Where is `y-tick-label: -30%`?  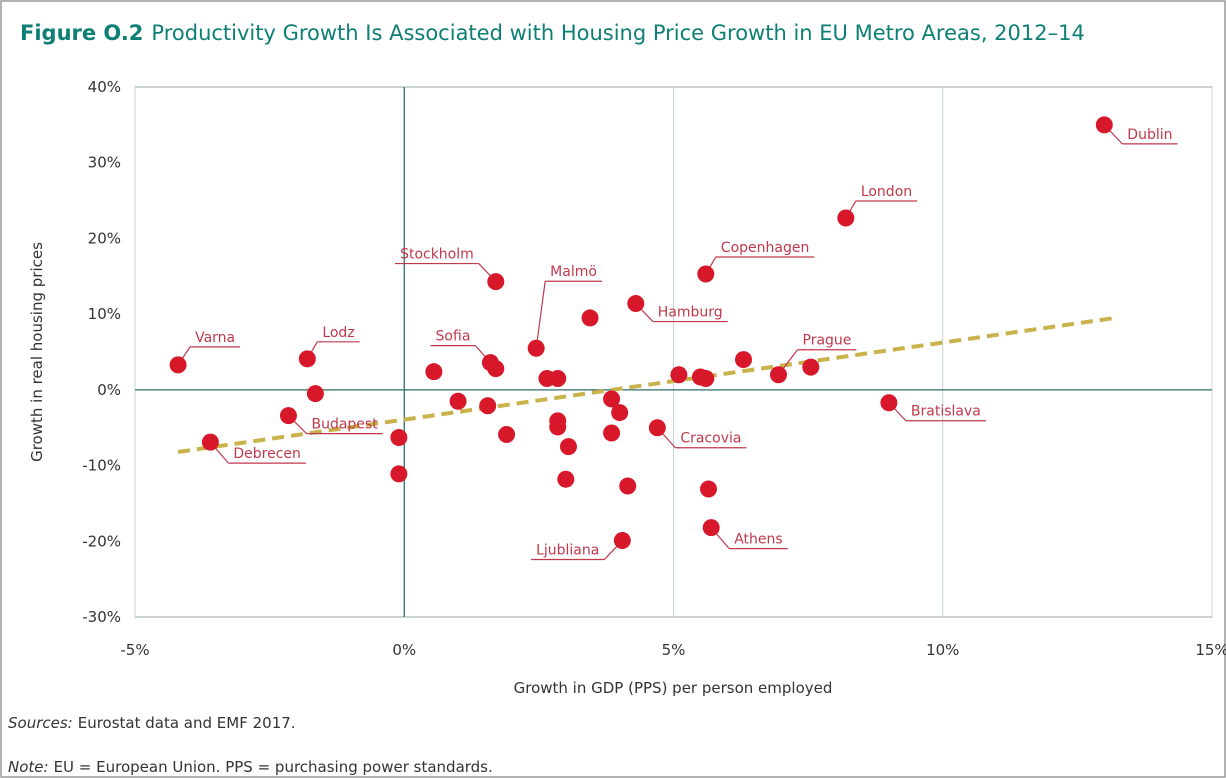 y-tick-label: -30% is located at coordinates (101, 617).